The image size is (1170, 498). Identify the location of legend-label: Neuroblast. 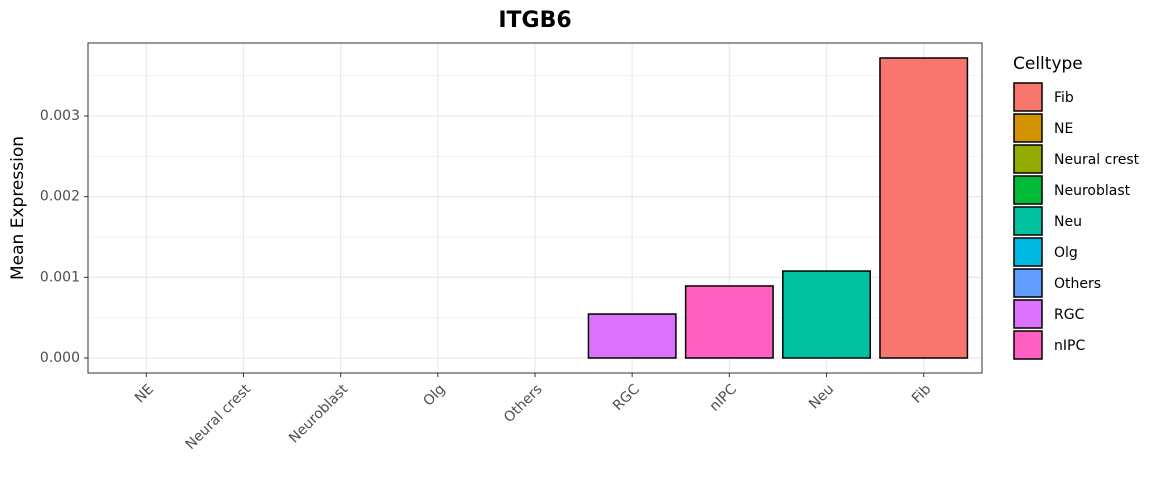
(1092, 191).